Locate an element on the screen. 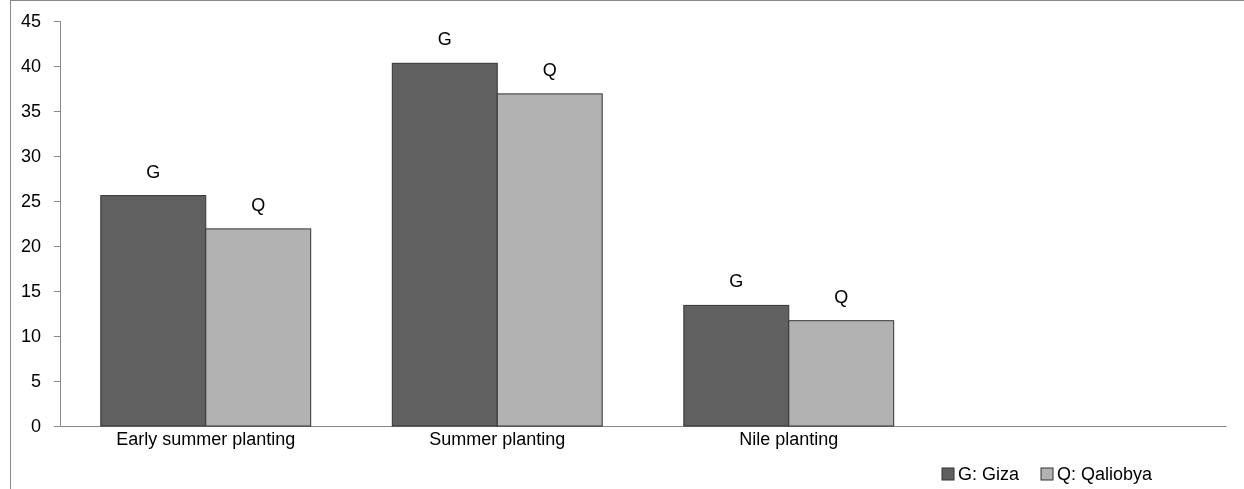 The width and height of the screenshot is (1244, 489). y-tick-label: 20 is located at coordinates (30, 246).